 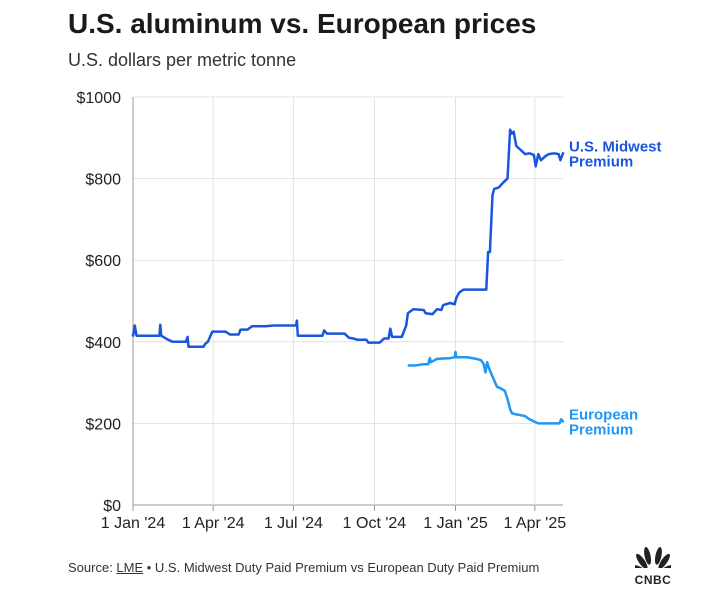 I want to click on series-labels: U.S. Midwest Premium European Premium, so click(x=615, y=288).